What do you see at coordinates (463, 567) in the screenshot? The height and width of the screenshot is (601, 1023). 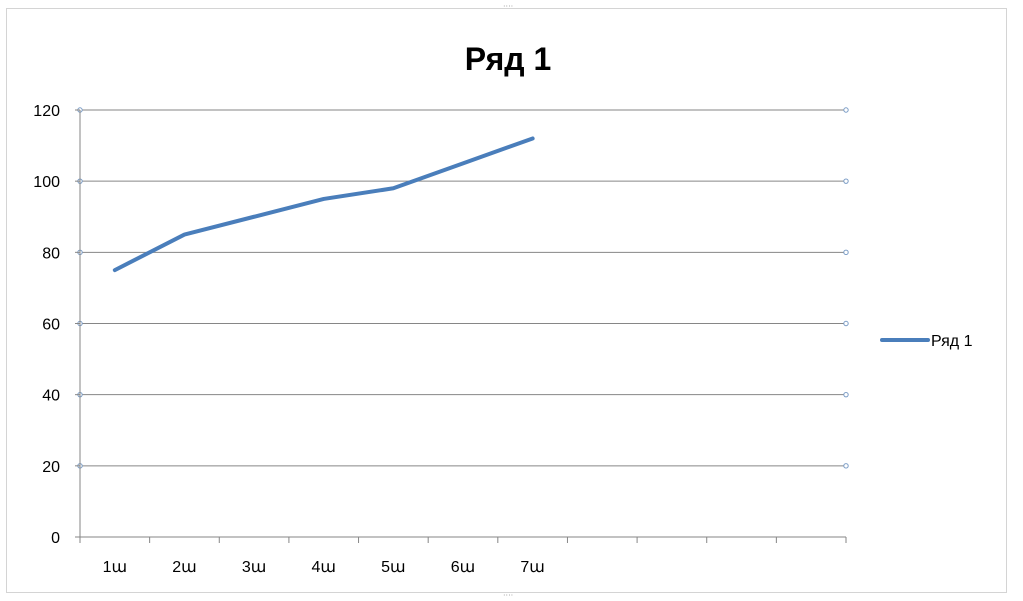 I see `x-tick-label-6: 6ա` at bounding box center [463, 567].